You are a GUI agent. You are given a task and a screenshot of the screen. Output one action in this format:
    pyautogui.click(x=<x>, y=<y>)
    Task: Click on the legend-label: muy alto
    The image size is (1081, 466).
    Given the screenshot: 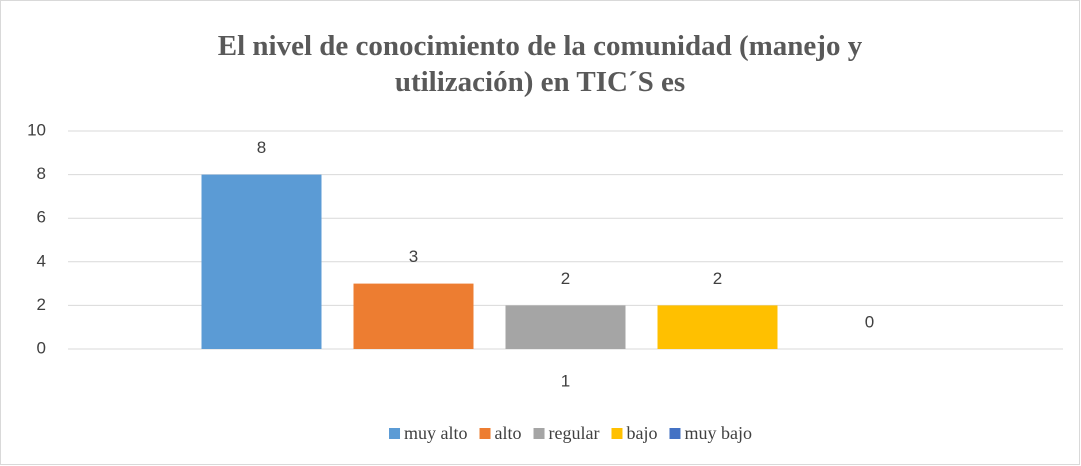 What is the action you would take?
    pyautogui.click(x=436, y=433)
    